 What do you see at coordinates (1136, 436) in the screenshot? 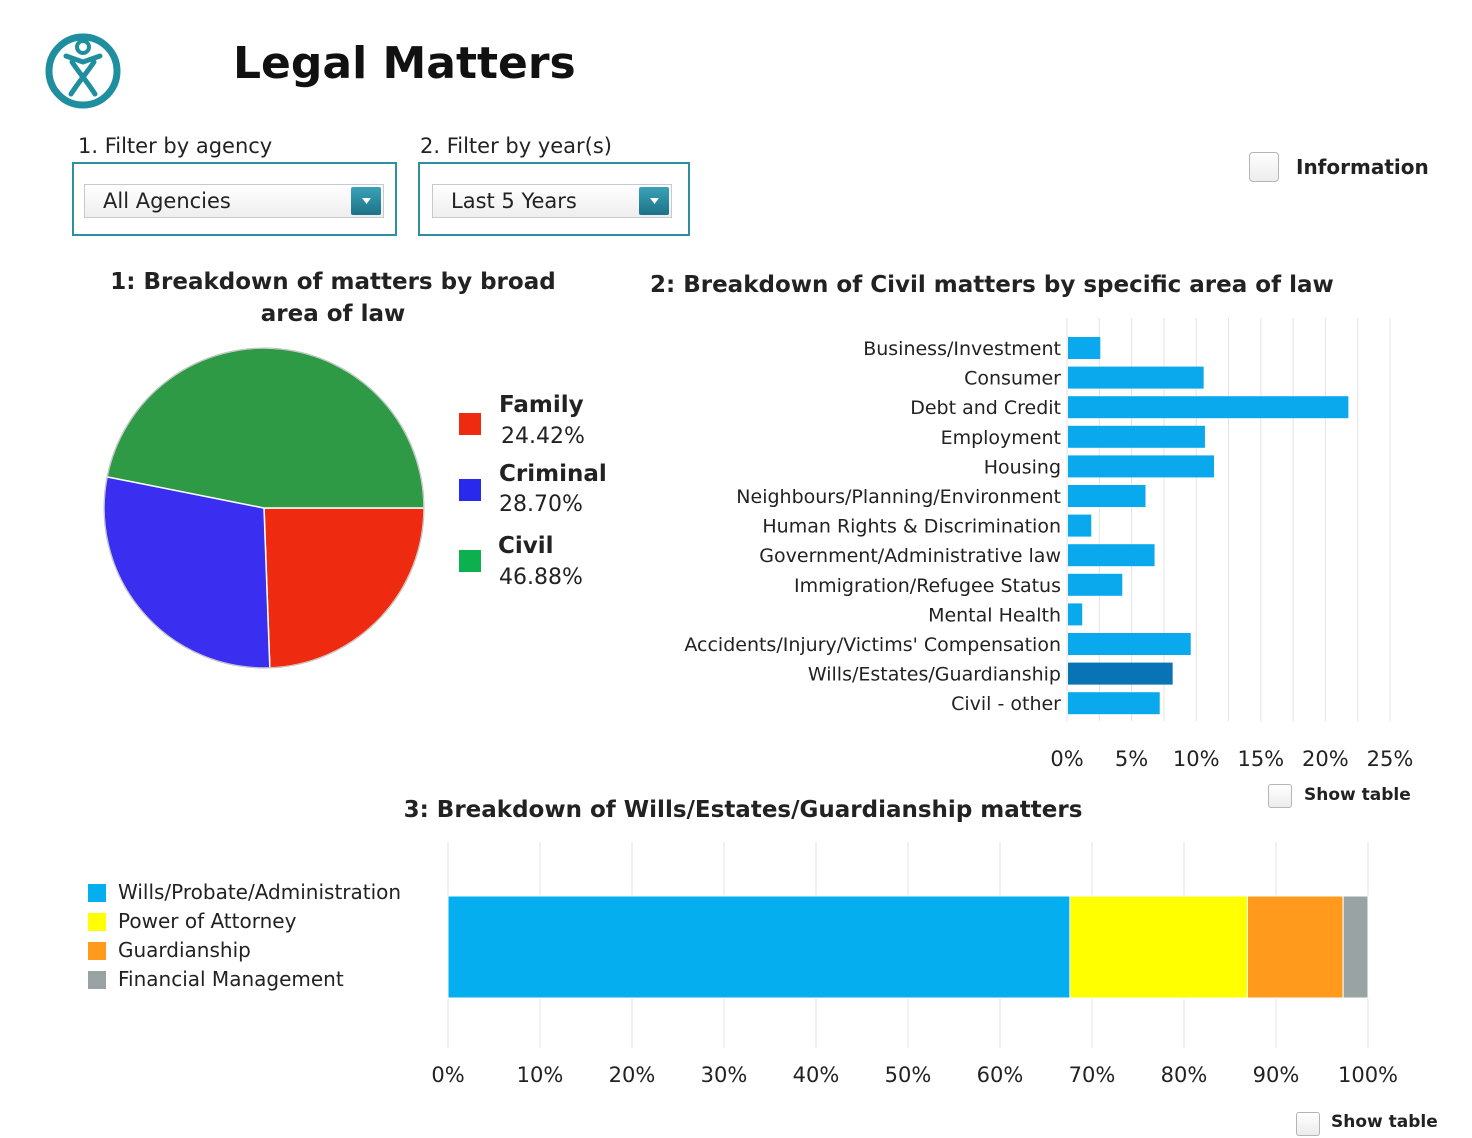
I see `bar-employment` at bounding box center [1136, 436].